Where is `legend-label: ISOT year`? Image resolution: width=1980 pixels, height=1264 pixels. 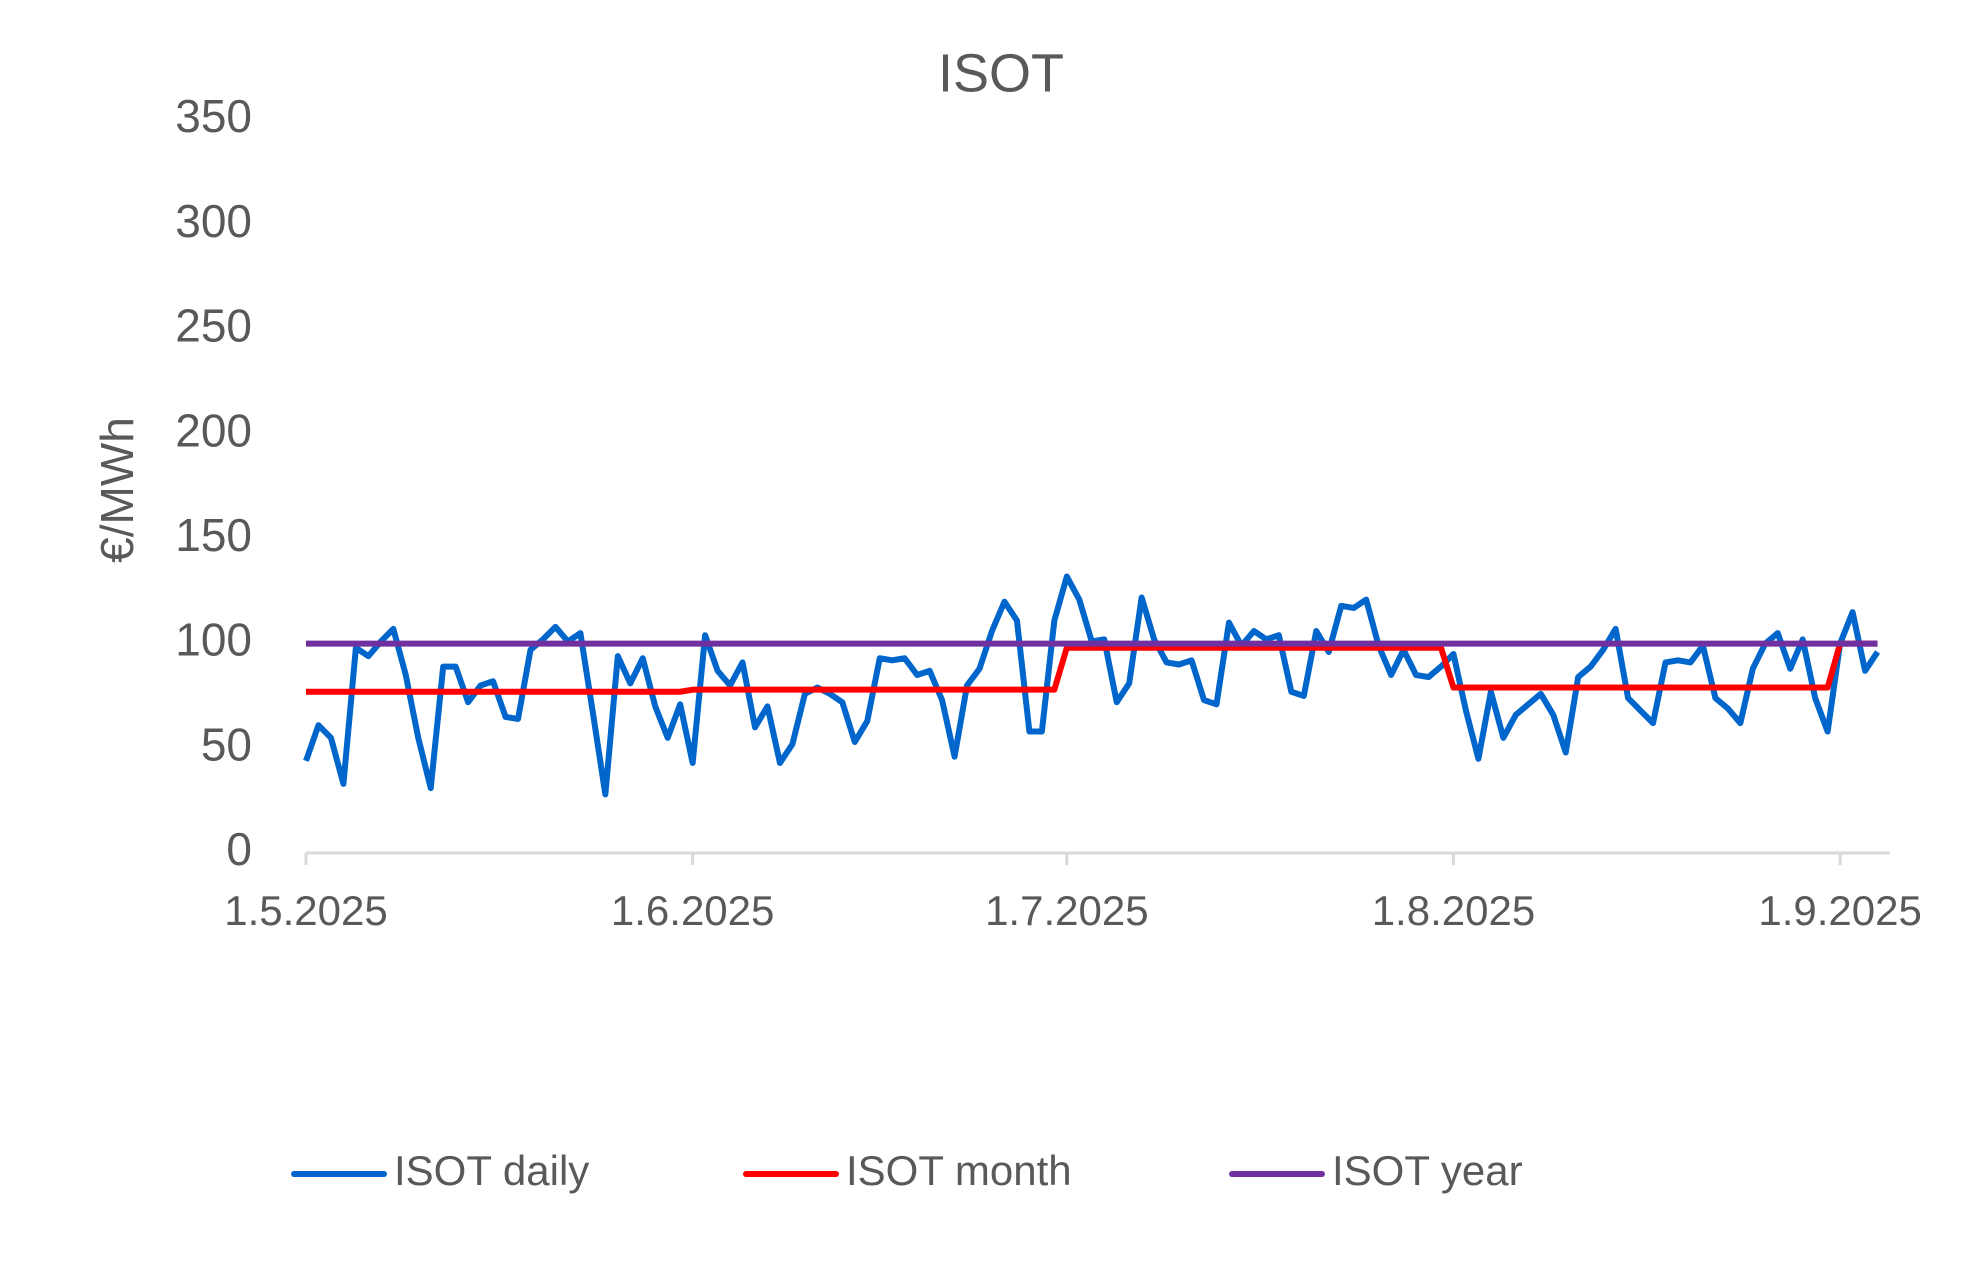
legend-label: ISOT year is located at coordinates (1427, 1170).